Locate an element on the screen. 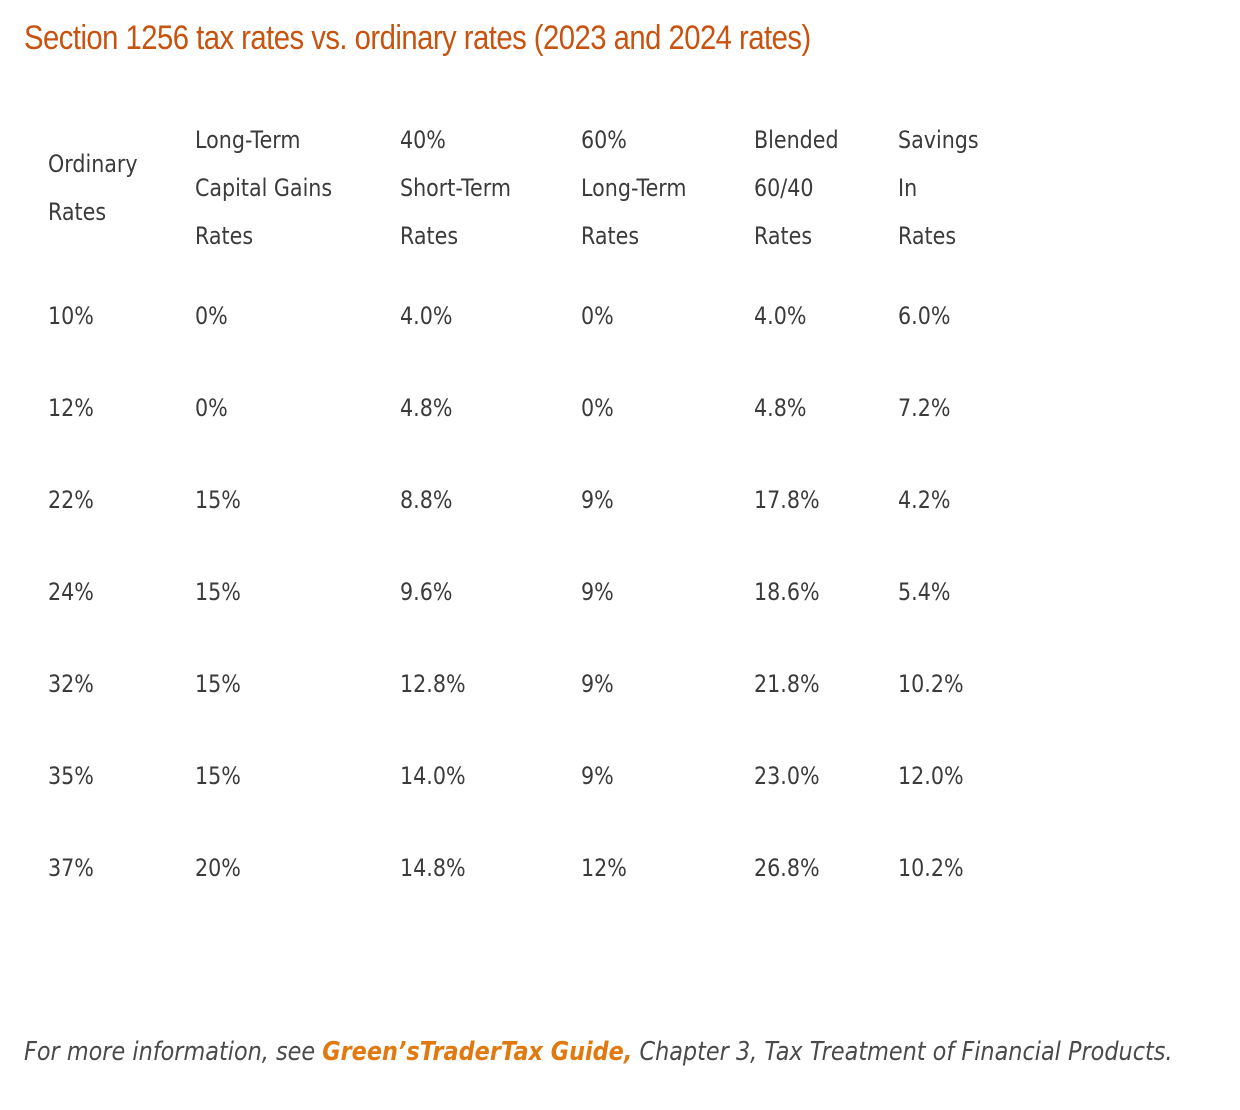 This screenshot has height=1110, width=1240. cell-value: 4.0% is located at coordinates (426, 316).